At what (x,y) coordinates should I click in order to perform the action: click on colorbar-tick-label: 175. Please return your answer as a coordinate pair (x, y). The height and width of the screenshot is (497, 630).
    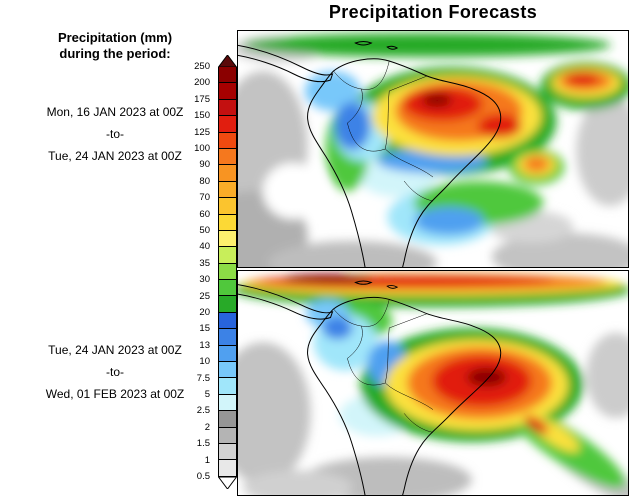
    Looking at the image, I should click on (202, 99).